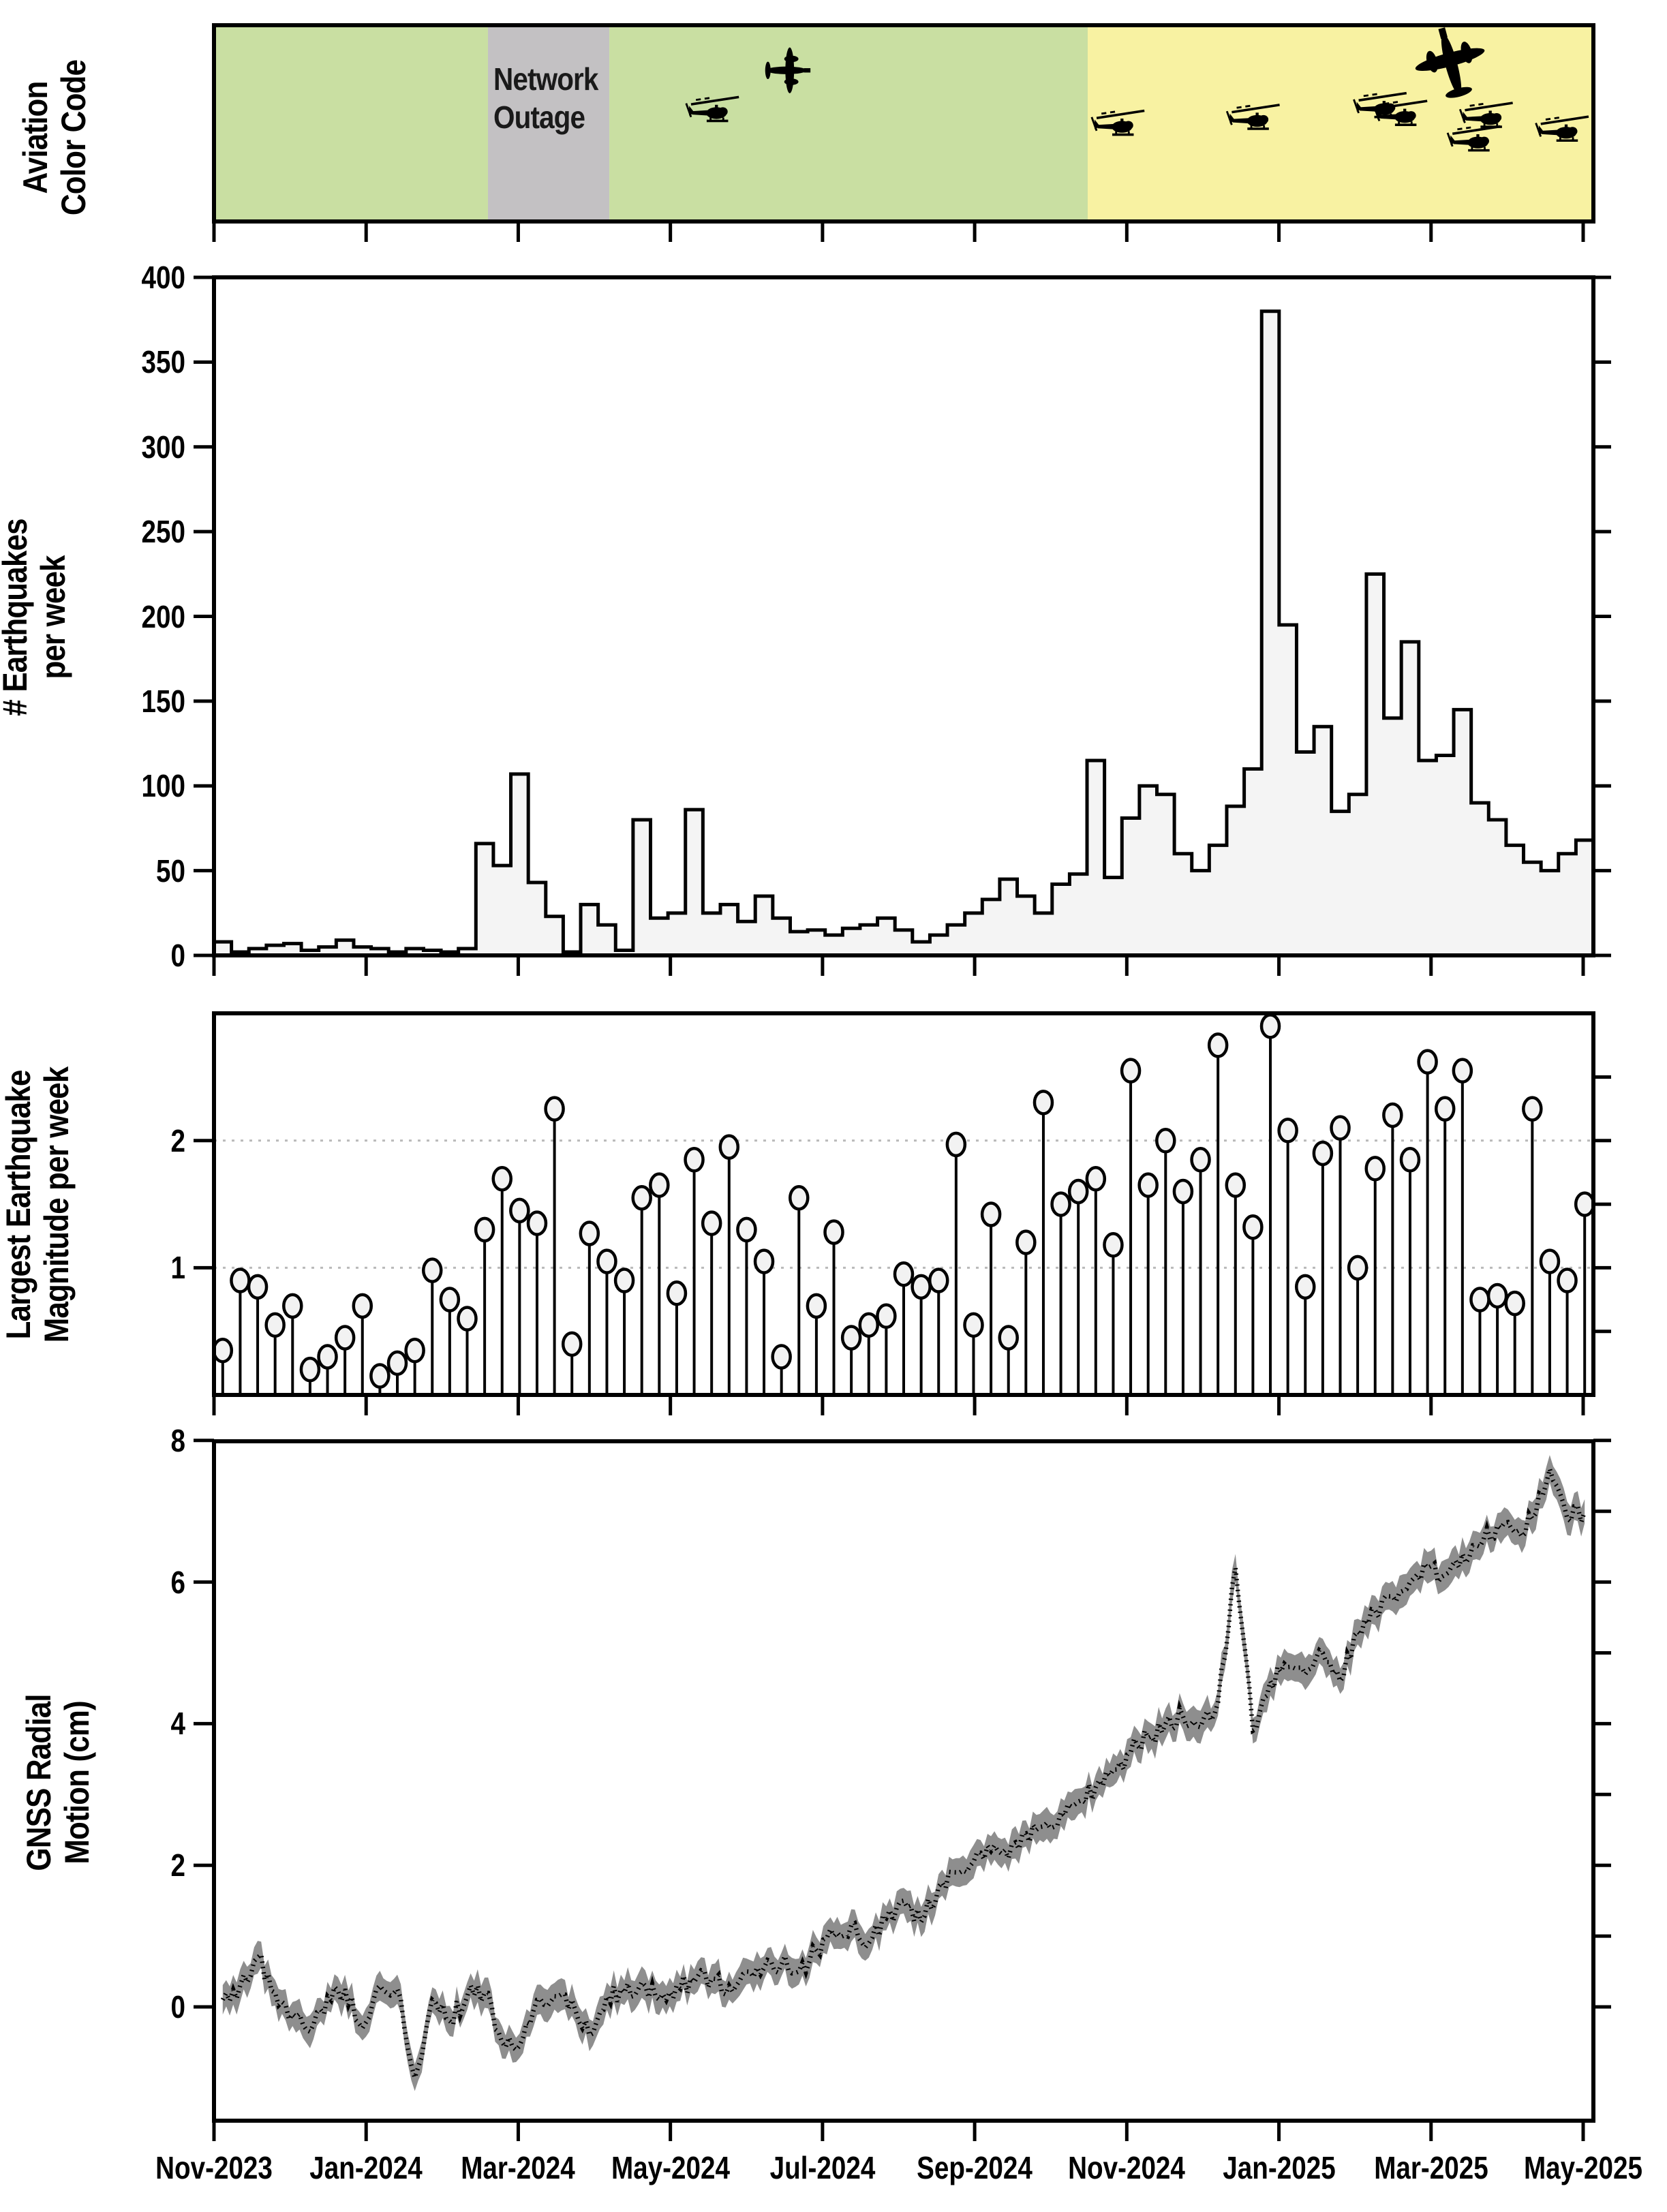 Image resolution: width=1667 pixels, height=2212 pixels. What do you see at coordinates (1582, 2167) in the screenshot?
I see `tick-label: May-2025` at bounding box center [1582, 2167].